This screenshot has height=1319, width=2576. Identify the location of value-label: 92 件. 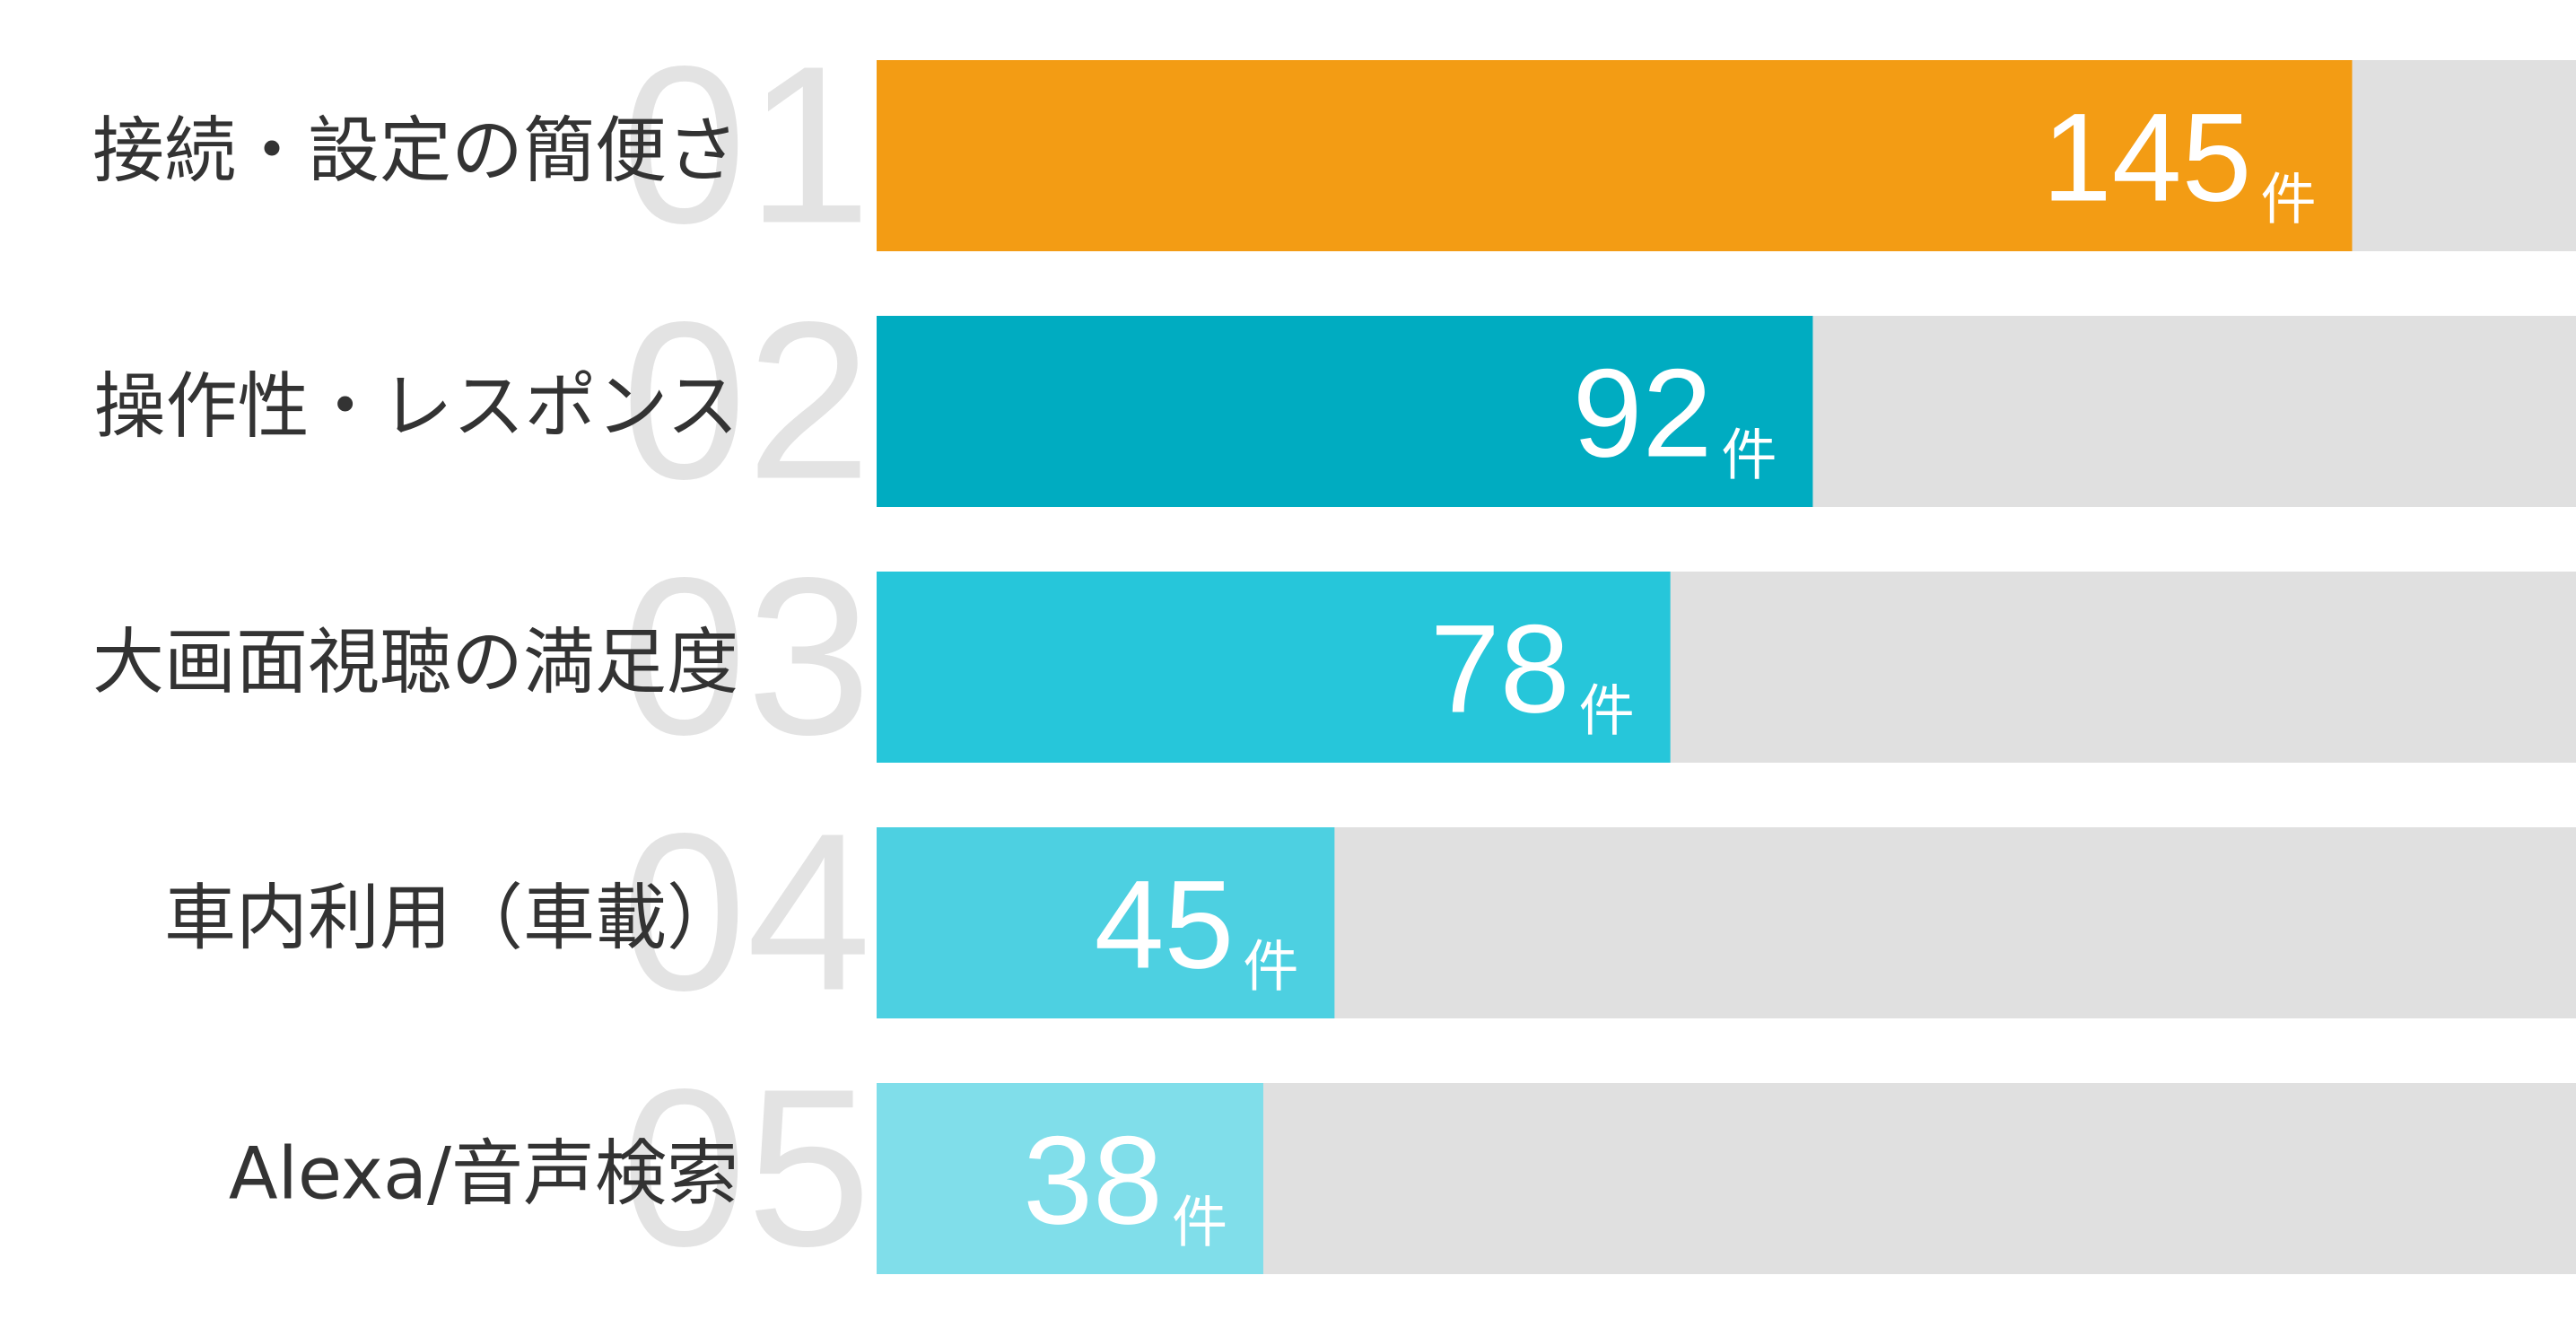
(1675, 415).